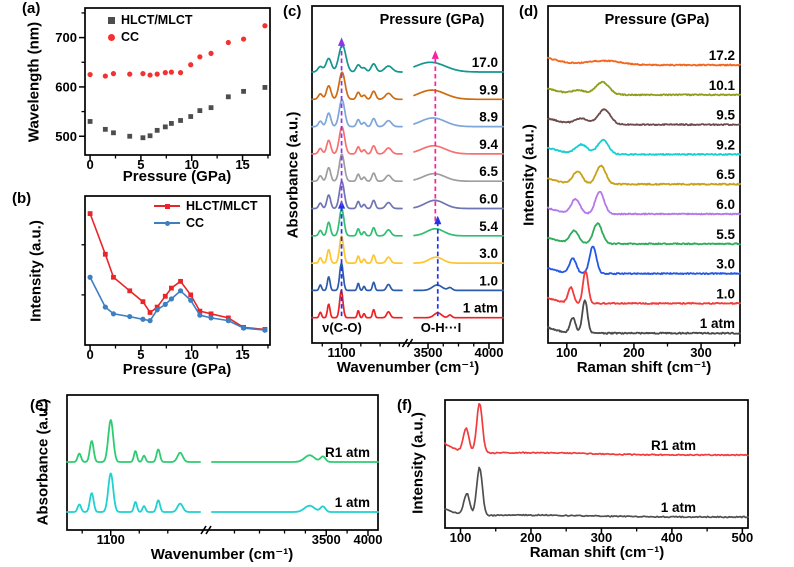 Image resolution: width=794 pixels, height=567 pixels. Describe the element at coordinates (488, 117) in the screenshot. I see `pressure-label: 8.9` at that location.